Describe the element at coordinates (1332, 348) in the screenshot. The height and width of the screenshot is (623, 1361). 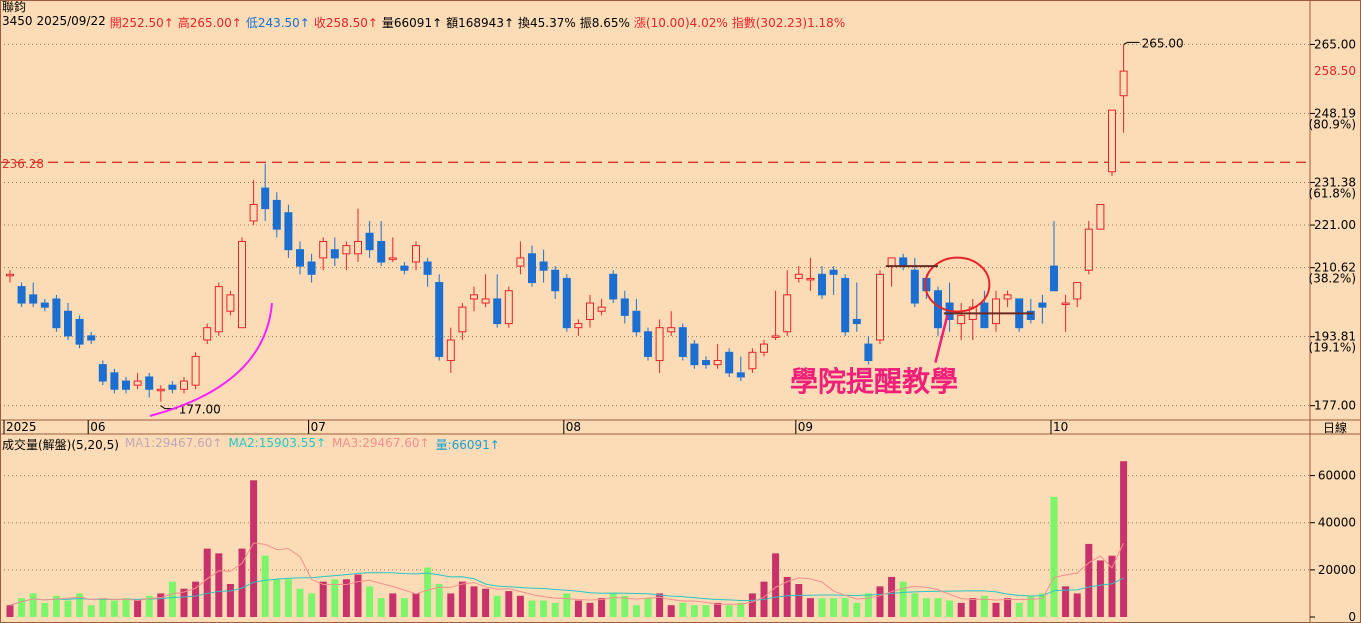
I see `price-tick-label: (19.1%)` at that location.